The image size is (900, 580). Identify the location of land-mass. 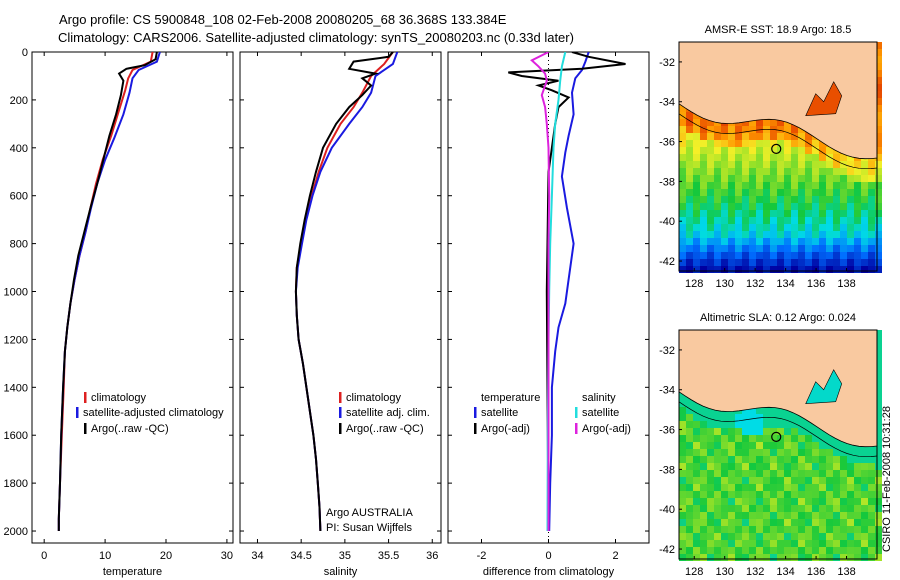
(778, 100).